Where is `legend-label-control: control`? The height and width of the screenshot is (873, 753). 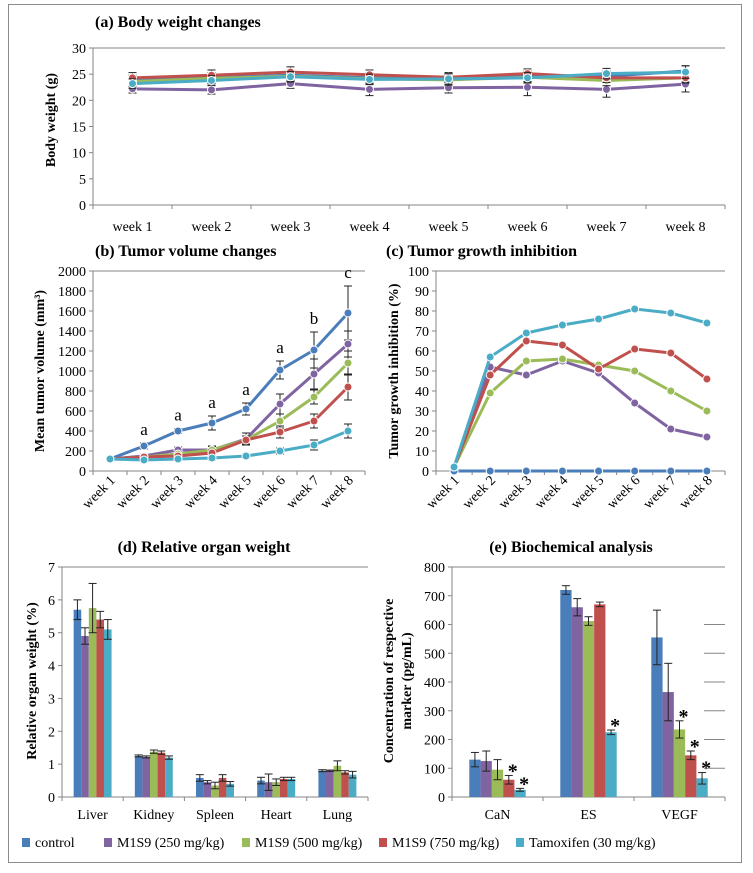
legend-label-control: control is located at coordinates (55, 843).